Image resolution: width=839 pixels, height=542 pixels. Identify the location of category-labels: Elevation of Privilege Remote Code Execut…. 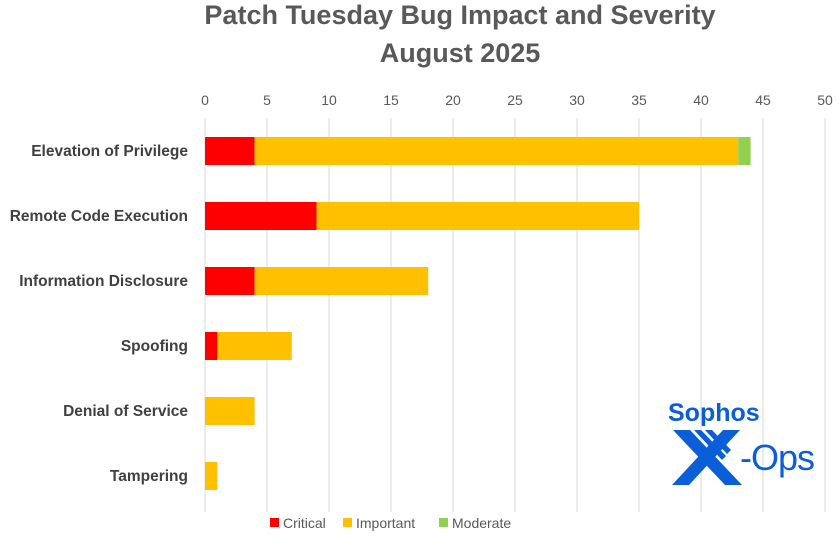
(99, 314).